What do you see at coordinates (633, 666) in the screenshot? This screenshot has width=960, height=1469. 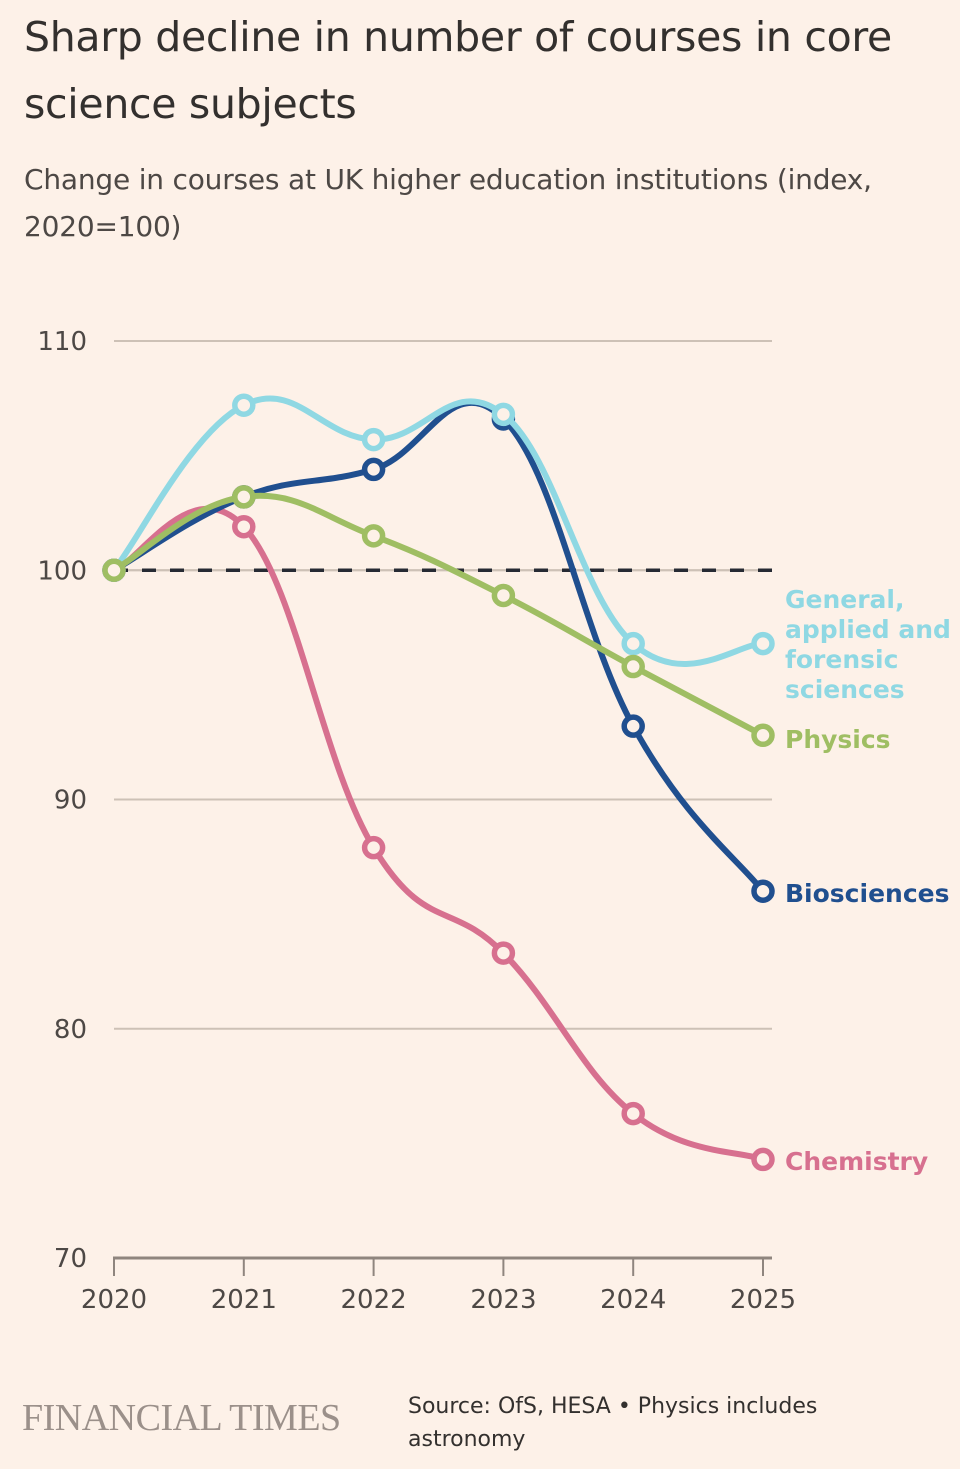 I see `data-point-physics-2024` at bounding box center [633, 666].